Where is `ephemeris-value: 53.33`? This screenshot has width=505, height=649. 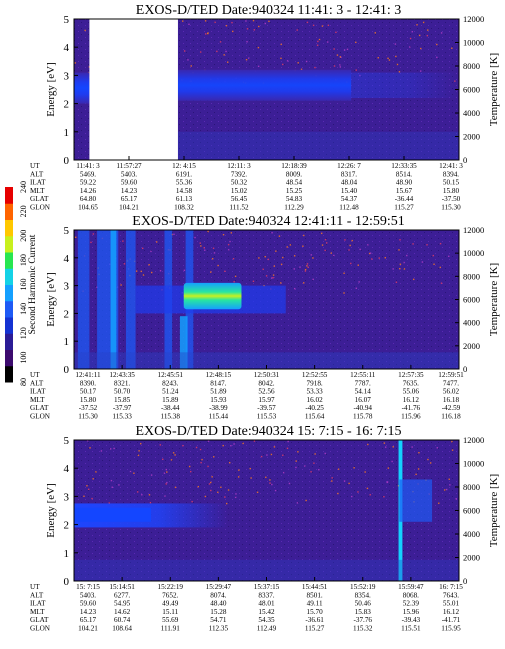 ephemeris-value: 53.33 is located at coordinates (315, 392).